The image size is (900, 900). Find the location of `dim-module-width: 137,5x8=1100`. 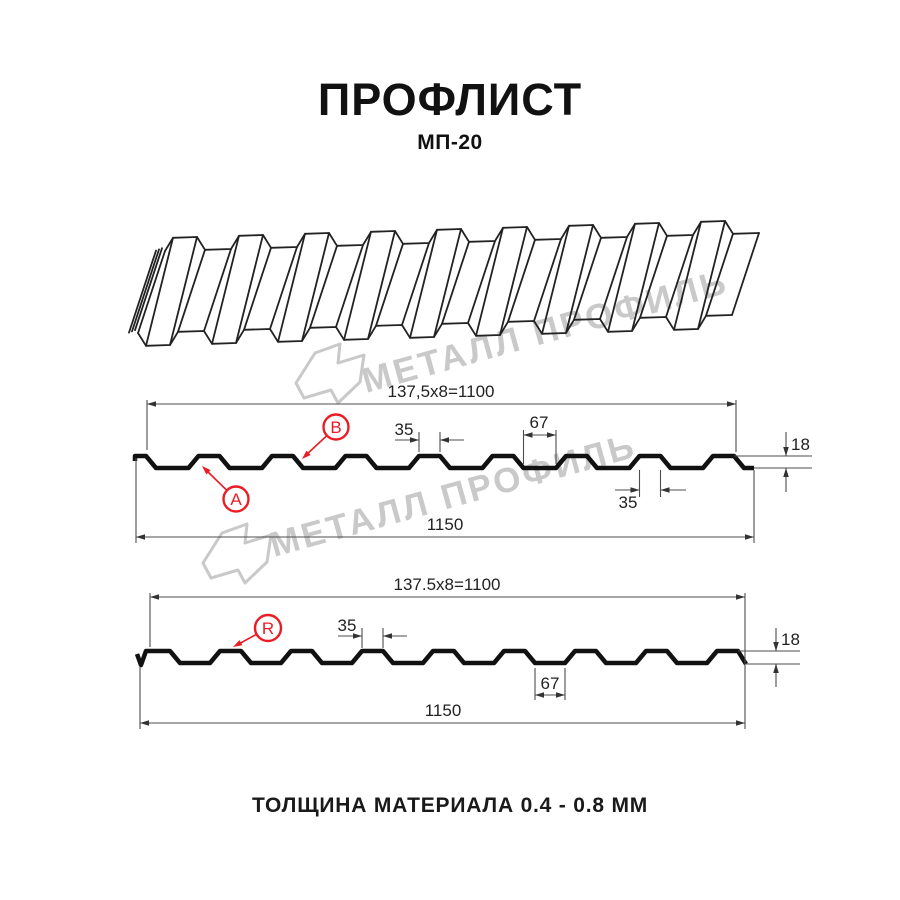

dim-module-width: 137,5x8=1100 is located at coordinates (441, 417).